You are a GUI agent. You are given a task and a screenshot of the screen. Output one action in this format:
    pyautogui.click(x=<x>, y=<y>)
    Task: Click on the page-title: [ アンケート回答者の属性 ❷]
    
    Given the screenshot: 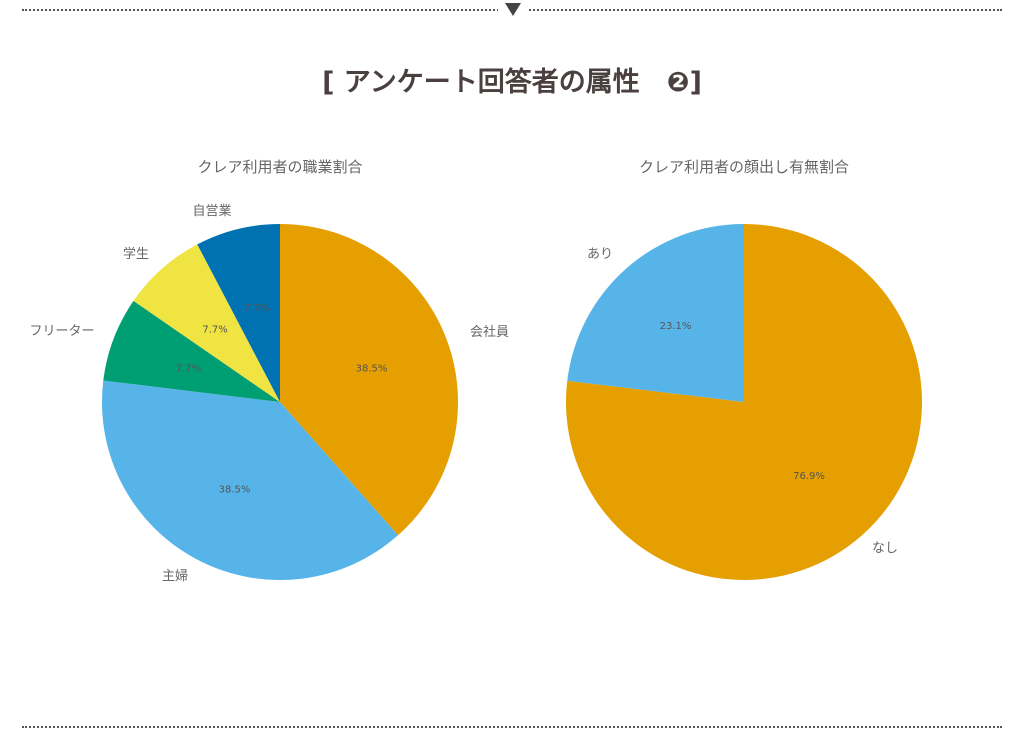 What is the action you would take?
    pyautogui.click(x=512, y=82)
    